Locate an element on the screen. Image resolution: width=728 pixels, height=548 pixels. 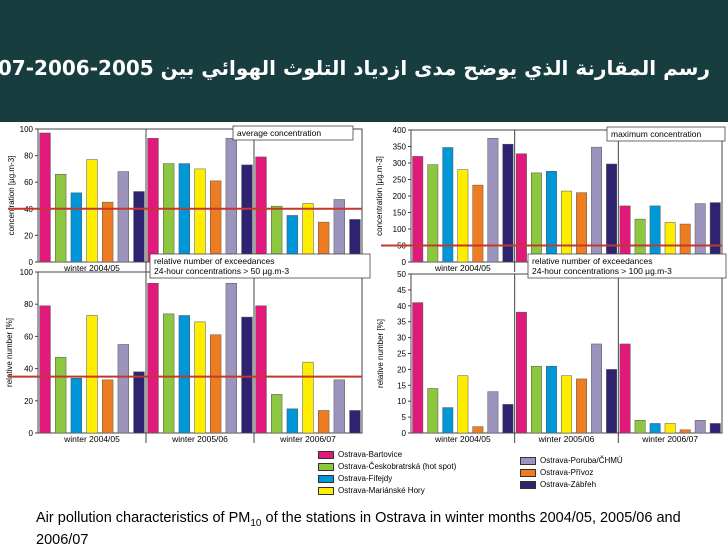
legend-label: Ostrava-Přívoz is located at coordinates (567, 472).